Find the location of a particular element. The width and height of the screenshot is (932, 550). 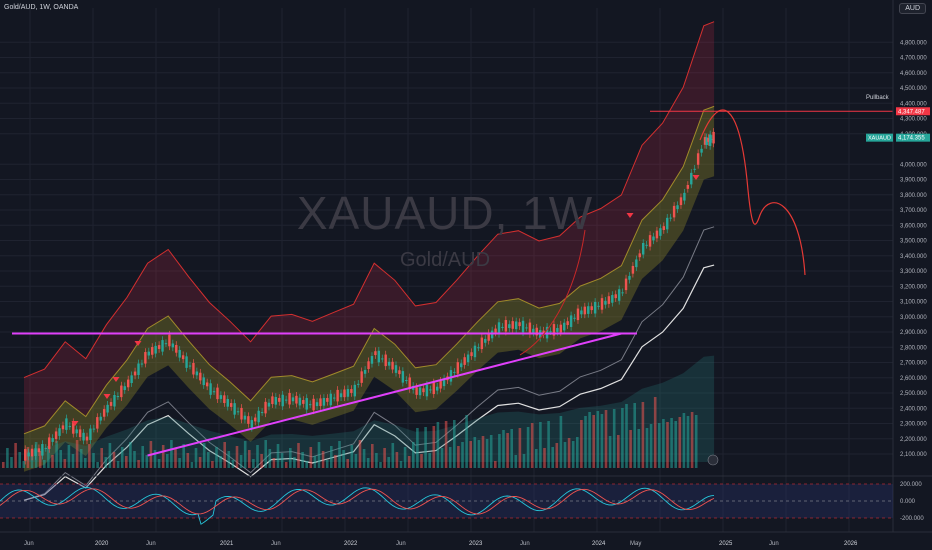

currency-selector: AUD is located at coordinates (912, 8).